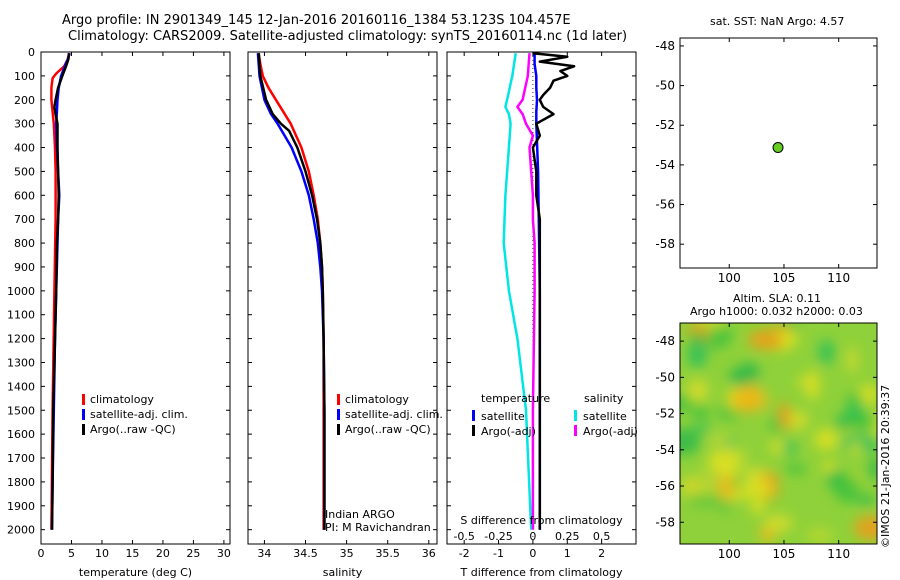 The height and width of the screenshot is (580, 900). What do you see at coordinates (24, 195) in the screenshot?
I see `y-tick-label: 600` at bounding box center [24, 195].